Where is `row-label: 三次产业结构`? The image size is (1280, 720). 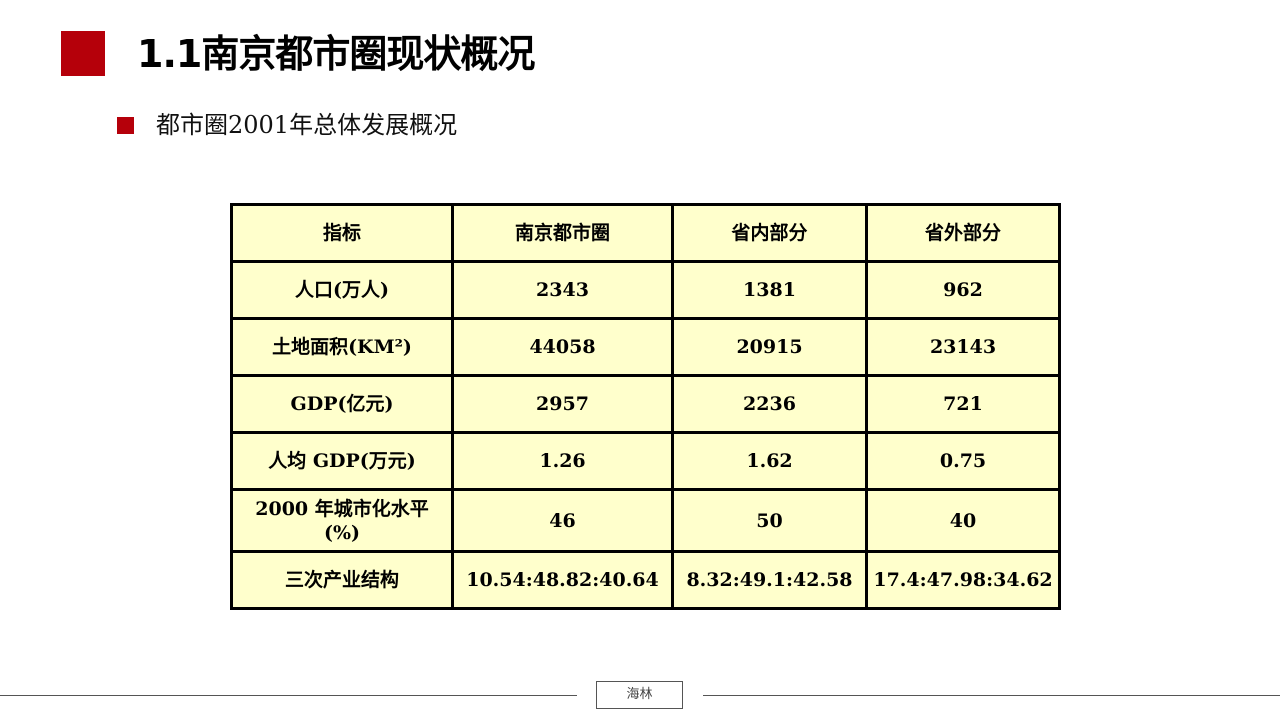
row-label: 三次产业结构 is located at coordinates (342, 580).